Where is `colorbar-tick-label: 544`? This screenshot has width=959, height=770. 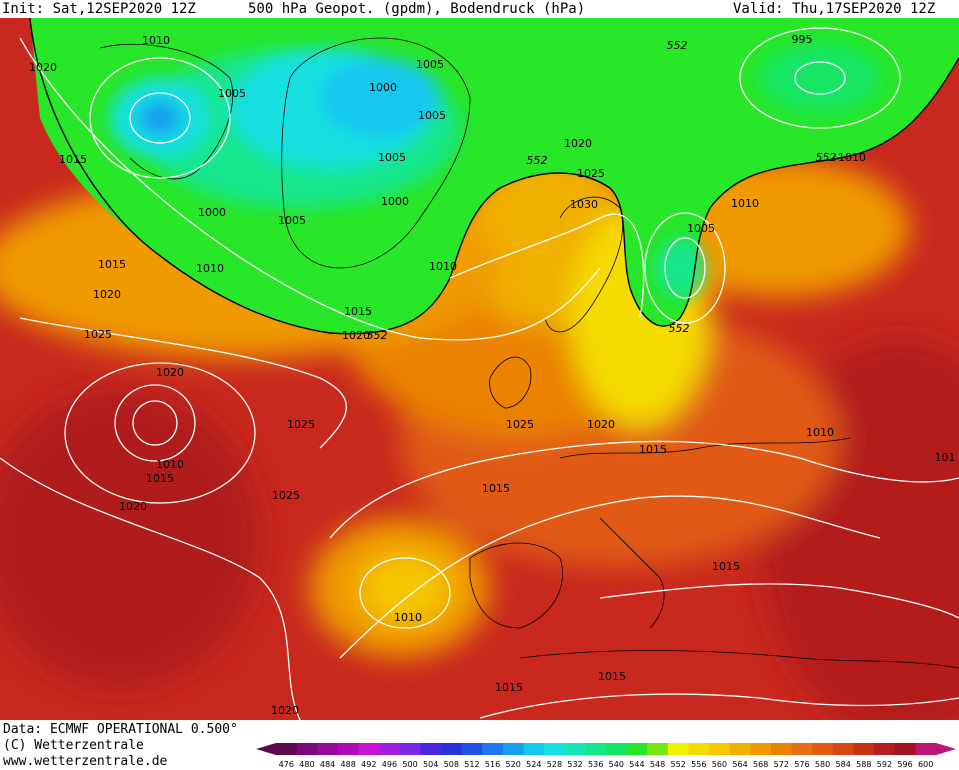
colorbar-tick-label: 544 is located at coordinates (636, 764).